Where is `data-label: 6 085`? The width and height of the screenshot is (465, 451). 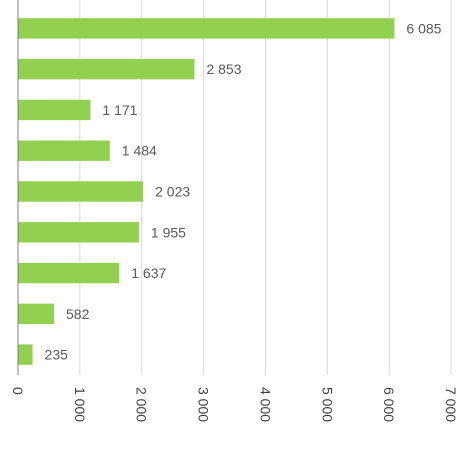
data-label: 6 085 is located at coordinates (423, 28).